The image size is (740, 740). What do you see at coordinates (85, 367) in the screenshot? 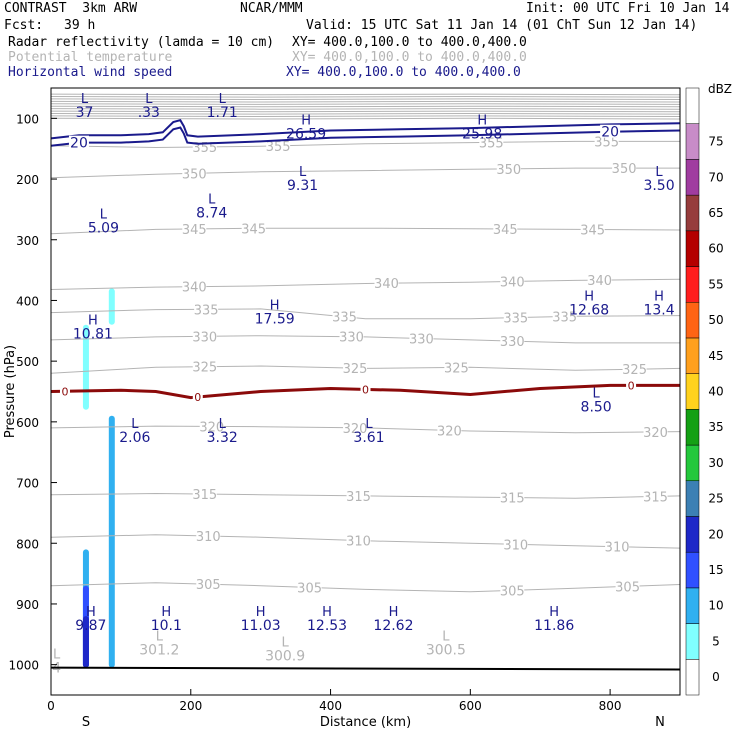
I see `reflectivity-column` at bounding box center [85, 367].